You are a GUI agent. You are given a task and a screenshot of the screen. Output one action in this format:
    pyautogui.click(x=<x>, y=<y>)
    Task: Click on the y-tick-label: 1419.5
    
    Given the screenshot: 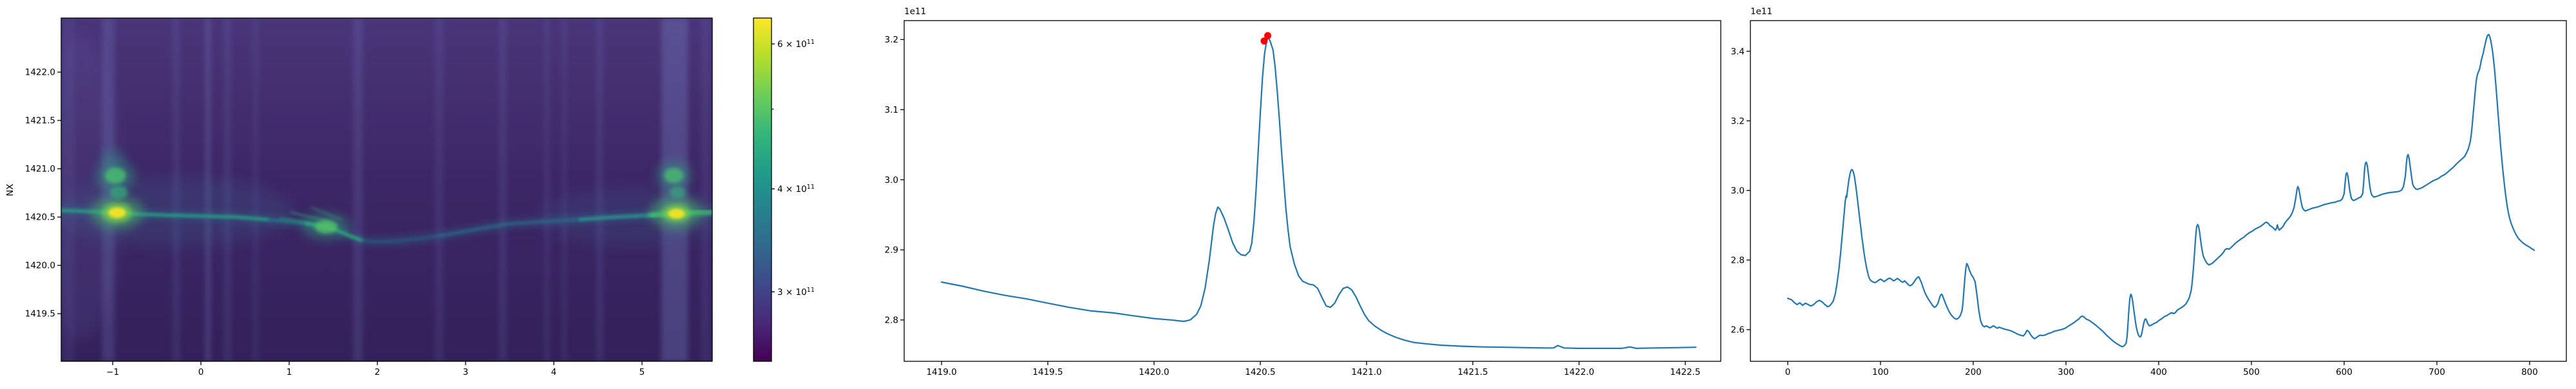 What is the action you would take?
    pyautogui.click(x=40, y=314)
    